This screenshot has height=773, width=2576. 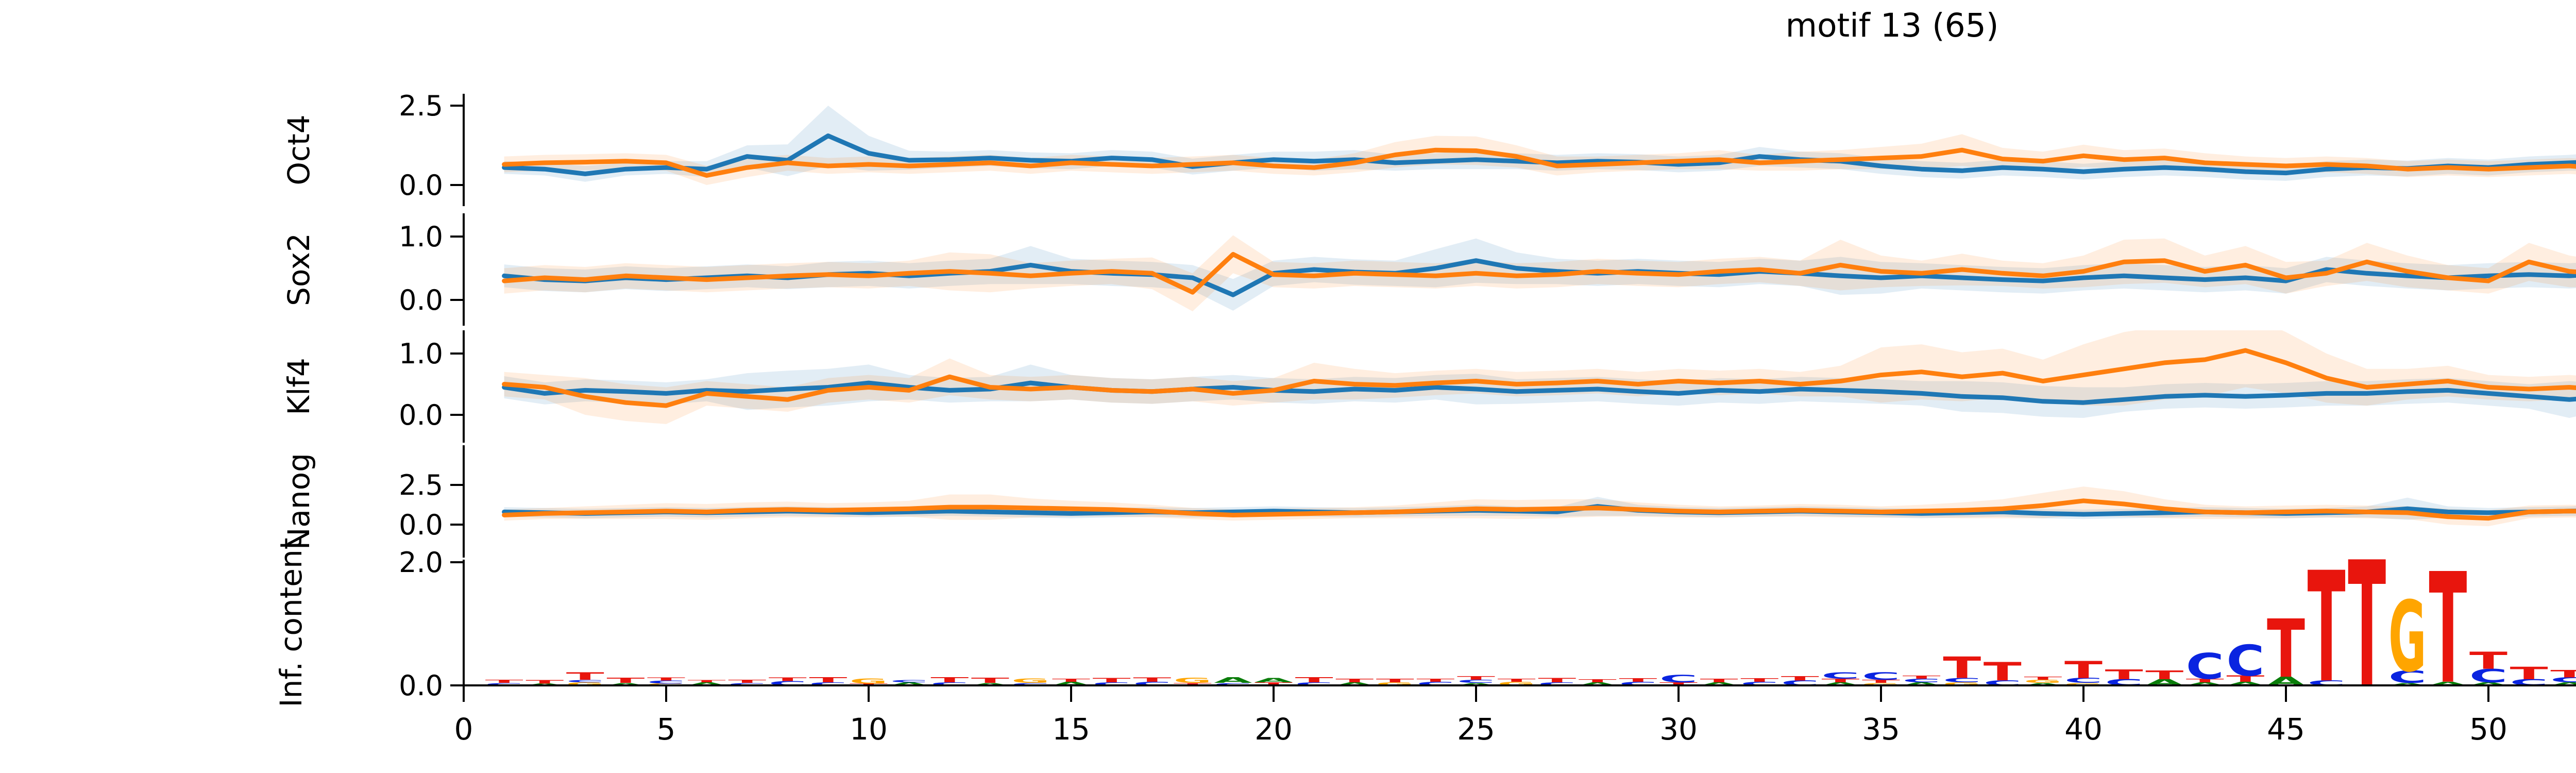 I want to click on axis-label-oct4: Oct4, so click(x=298, y=149).